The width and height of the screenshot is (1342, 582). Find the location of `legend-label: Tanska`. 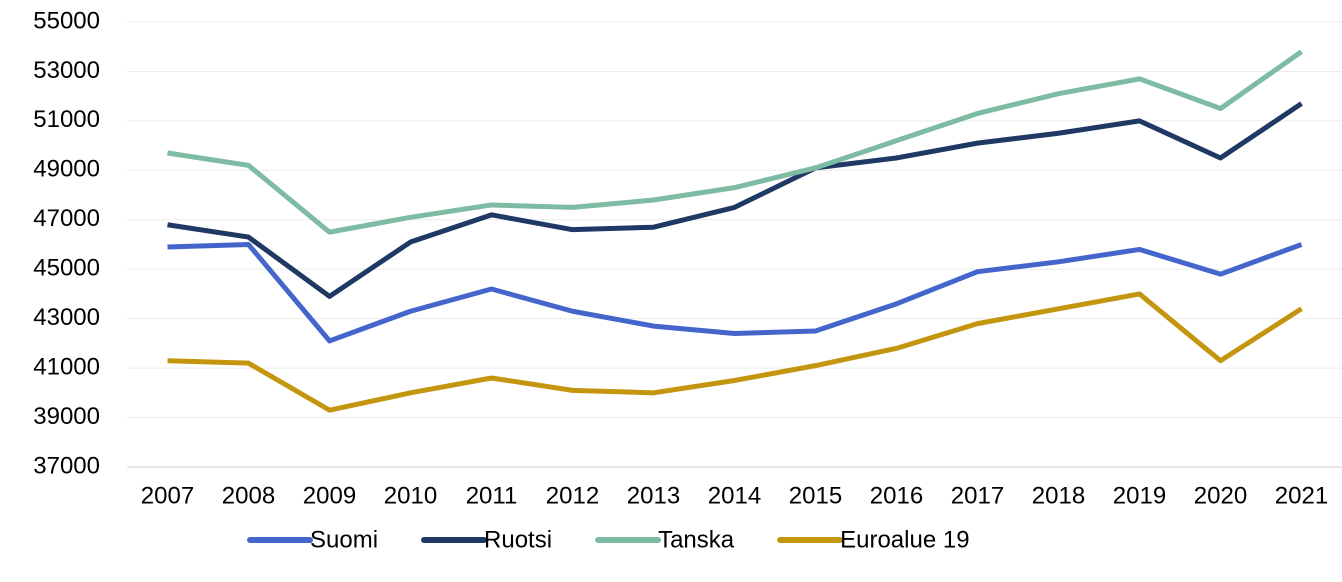

legend-label: Tanska is located at coordinates (696, 539).